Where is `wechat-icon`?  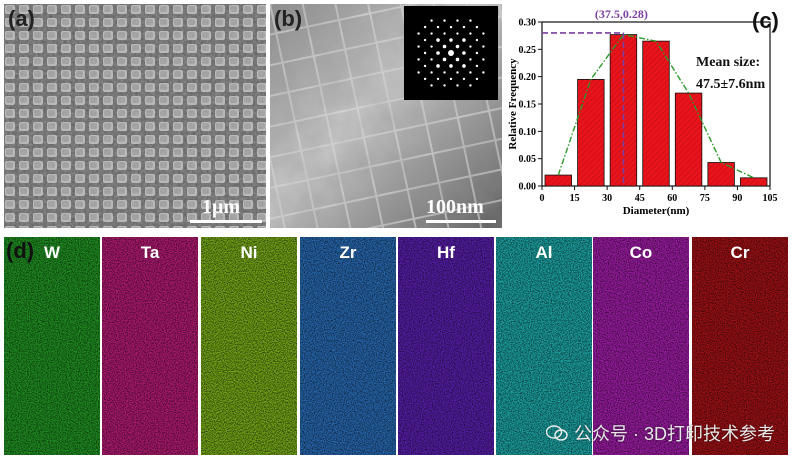
wechat-icon is located at coordinates (556, 433).